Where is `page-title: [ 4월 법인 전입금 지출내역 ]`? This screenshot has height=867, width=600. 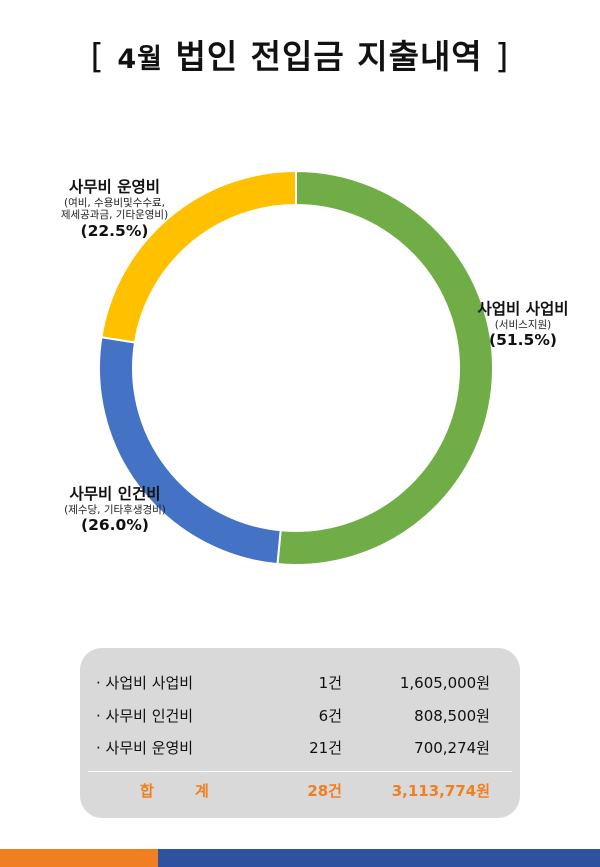
page-title: [ 4월 법인 전입금 지출내역 ] is located at coordinates (300, 54).